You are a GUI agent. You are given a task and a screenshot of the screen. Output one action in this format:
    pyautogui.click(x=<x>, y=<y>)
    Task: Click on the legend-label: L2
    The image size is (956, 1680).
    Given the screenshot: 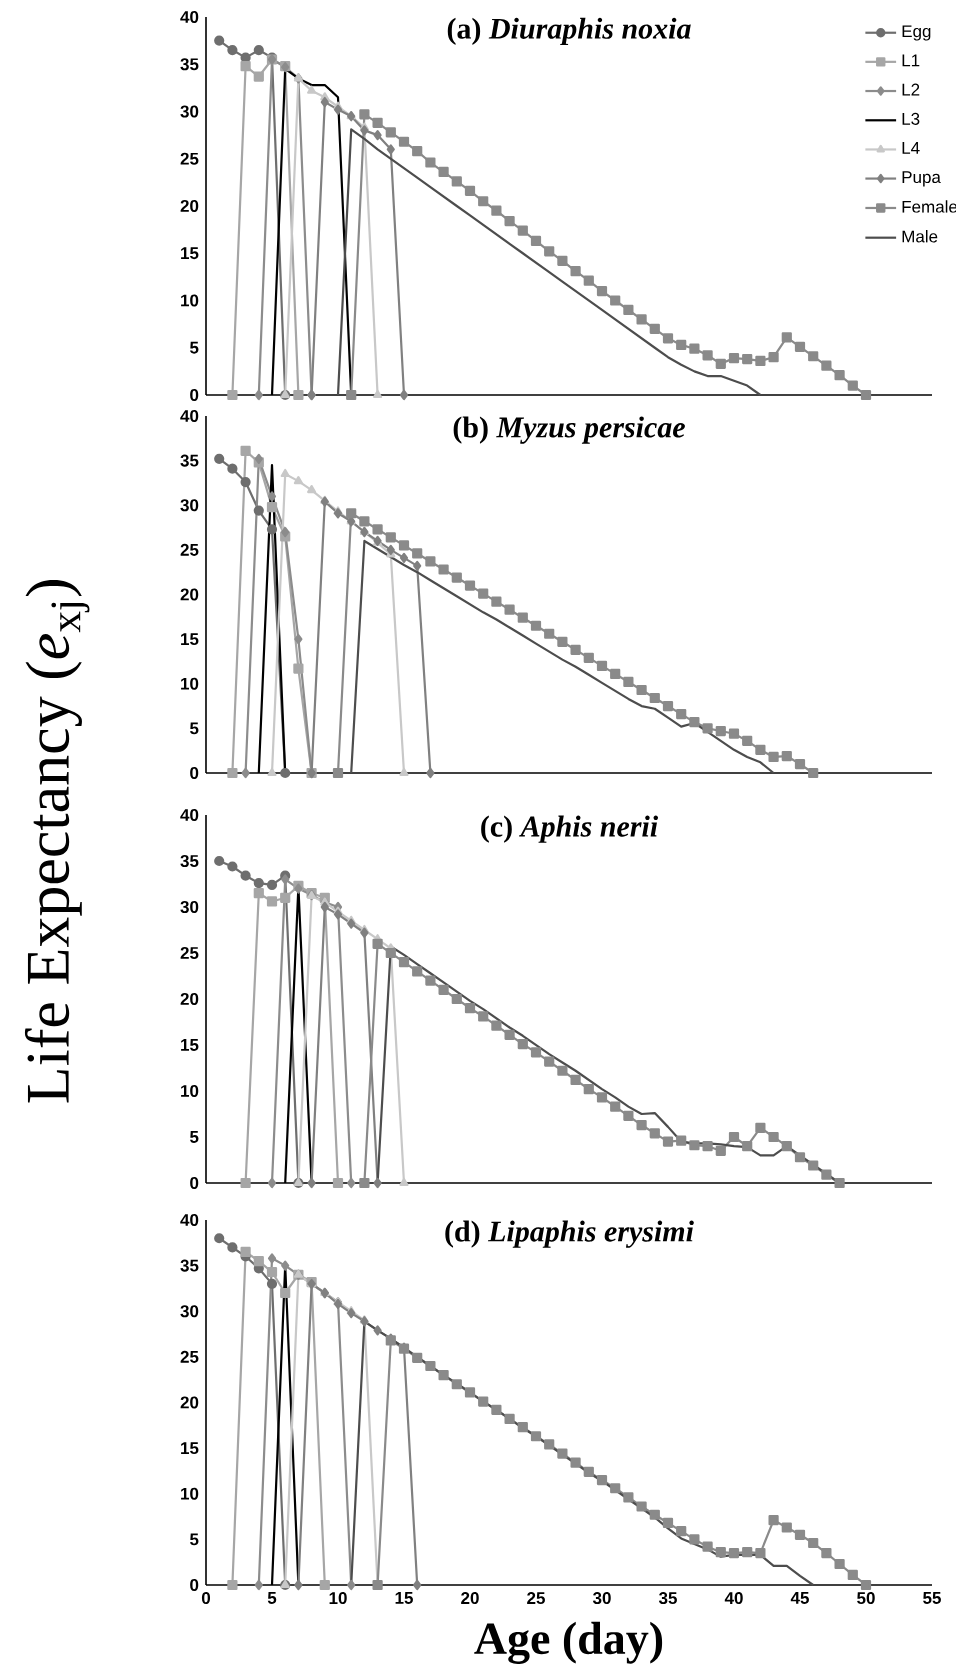 What is the action you would take?
    pyautogui.click(x=911, y=89)
    